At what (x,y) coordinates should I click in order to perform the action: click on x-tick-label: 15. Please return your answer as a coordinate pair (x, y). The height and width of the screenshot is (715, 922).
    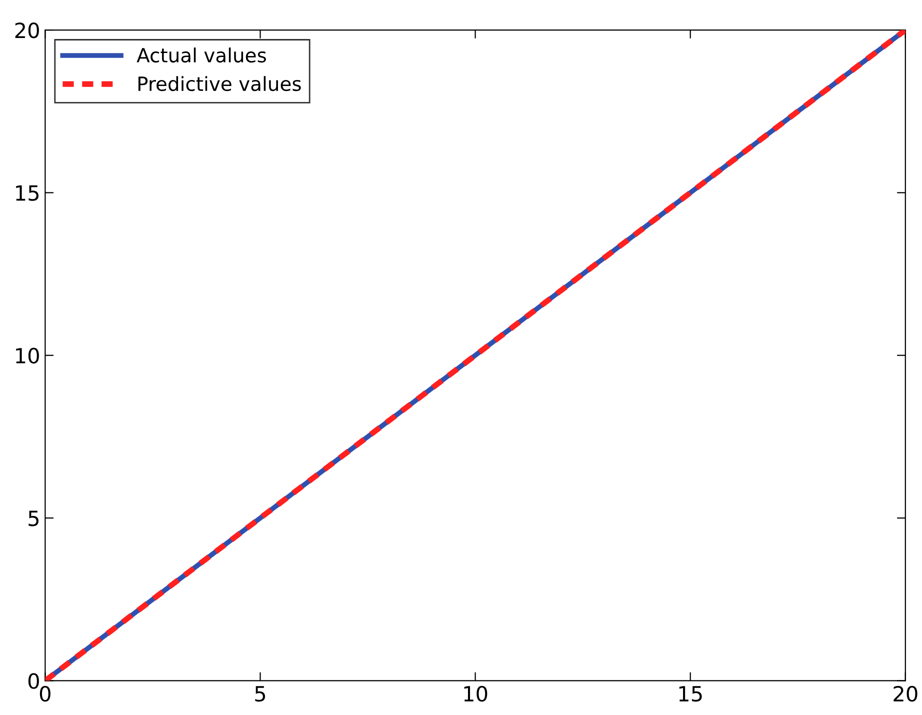
    Looking at the image, I should click on (690, 694).